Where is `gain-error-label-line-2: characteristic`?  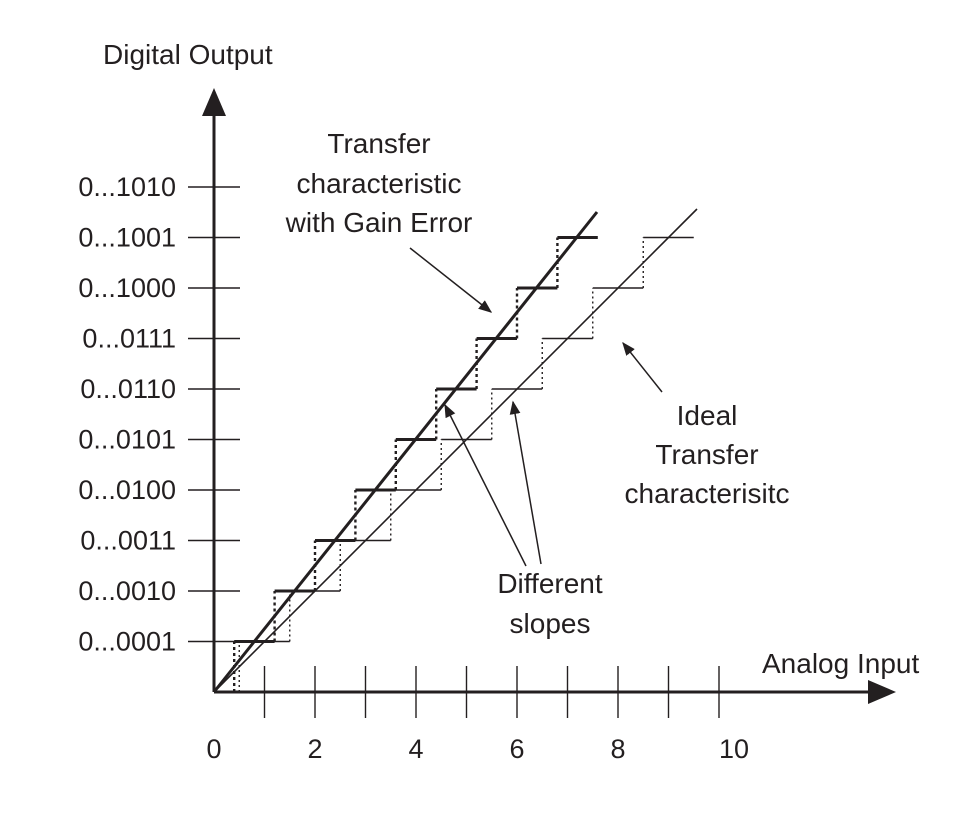 gain-error-label-line-2: characteristic is located at coordinates (379, 183).